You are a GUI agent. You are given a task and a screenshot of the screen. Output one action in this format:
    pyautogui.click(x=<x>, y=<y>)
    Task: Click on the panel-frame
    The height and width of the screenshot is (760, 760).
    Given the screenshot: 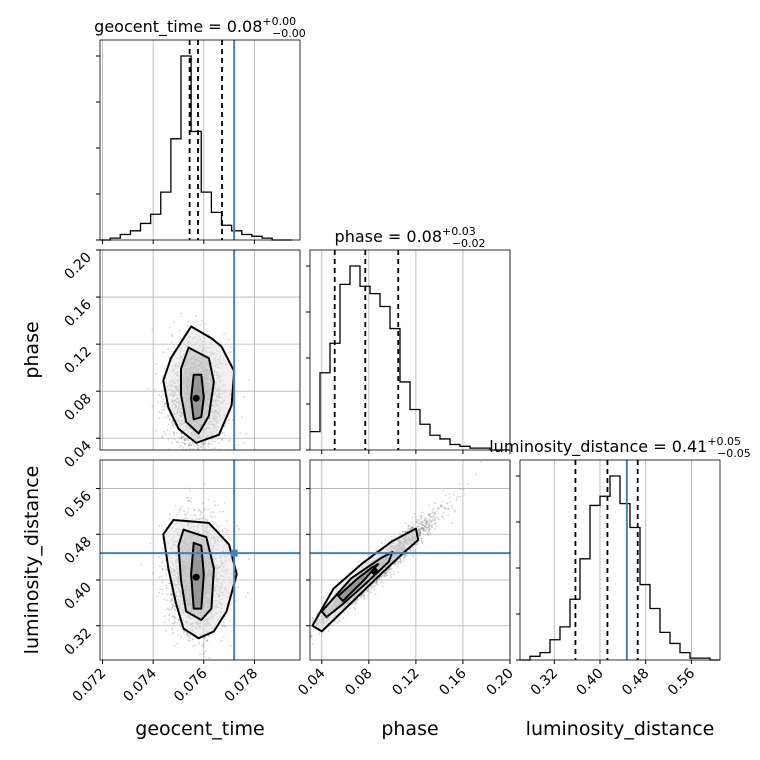 What is the action you would take?
    pyautogui.click(x=200, y=140)
    